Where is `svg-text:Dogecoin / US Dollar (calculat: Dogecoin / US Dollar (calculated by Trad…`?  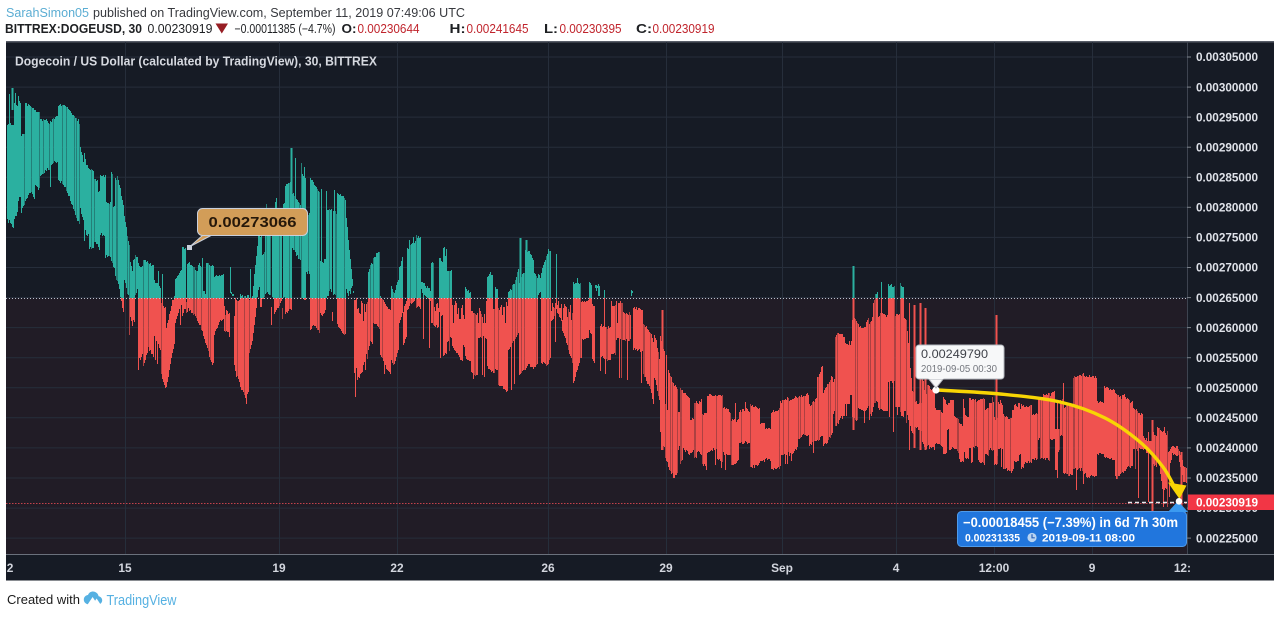 svg-text:Dogecoin / US Dollar (calculat: Dogecoin / US Dollar (calculated by Trad… is located at coordinates (196, 62).